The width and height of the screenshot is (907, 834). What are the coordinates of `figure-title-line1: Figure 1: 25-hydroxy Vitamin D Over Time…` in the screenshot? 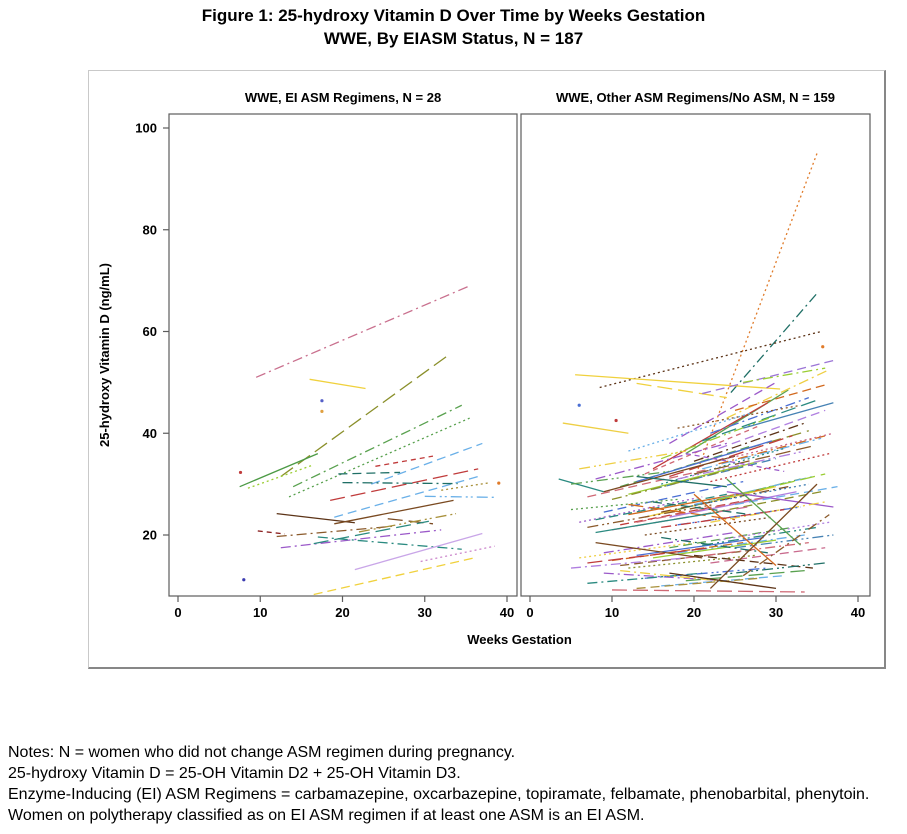 It's located at (453, 15).